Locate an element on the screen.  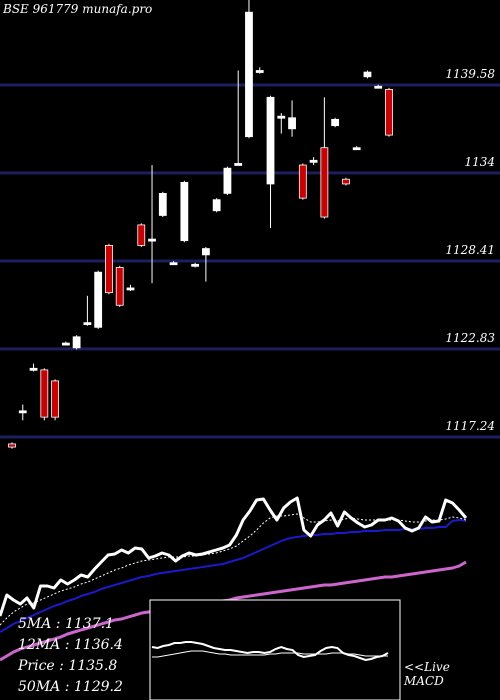
y-tick-label: 1122.83 is located at coordinates (470, 337).